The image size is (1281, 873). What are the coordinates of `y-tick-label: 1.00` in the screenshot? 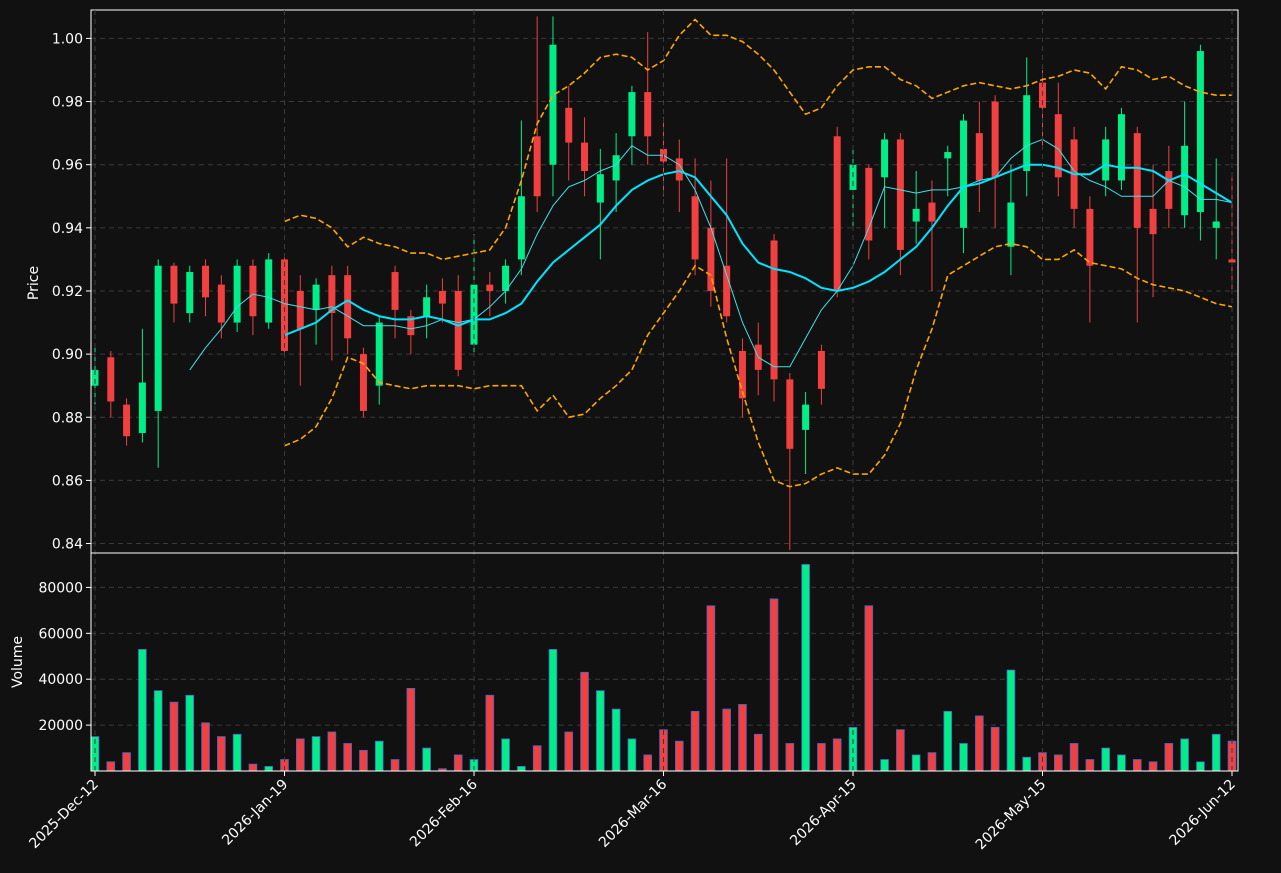 It's located at (67, 39).